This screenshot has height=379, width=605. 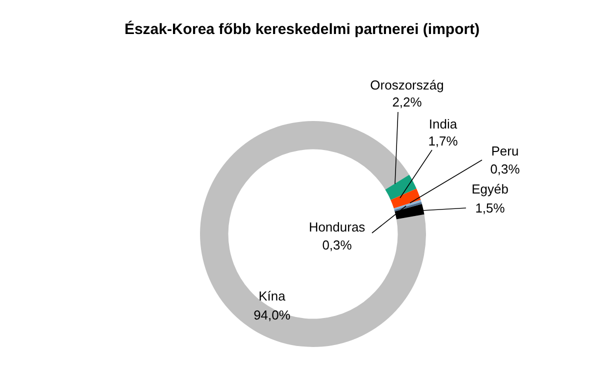 I want to click on data-label: 1,7%, so click(x=443, y=141).